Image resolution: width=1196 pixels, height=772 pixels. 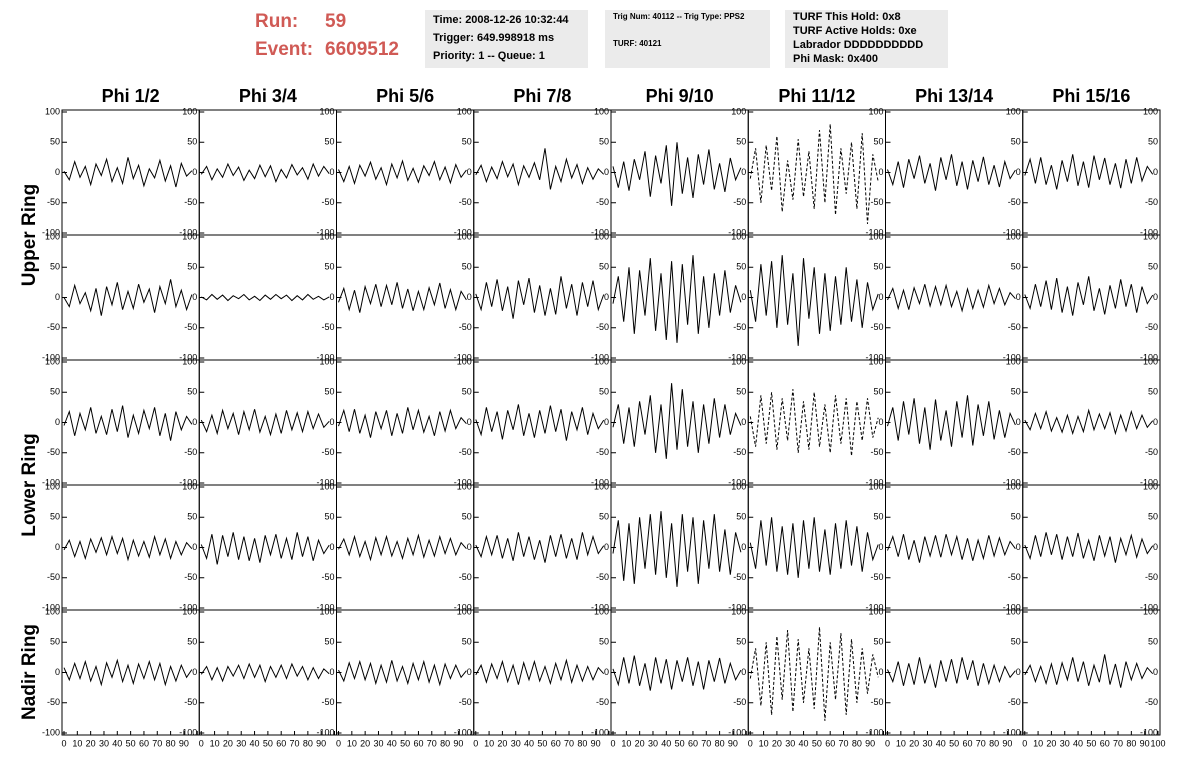 What do you see at coordinates (542, 96) in the screenshot?
I see `column-title: Phi 7/8` at bounding box center [542, 96].